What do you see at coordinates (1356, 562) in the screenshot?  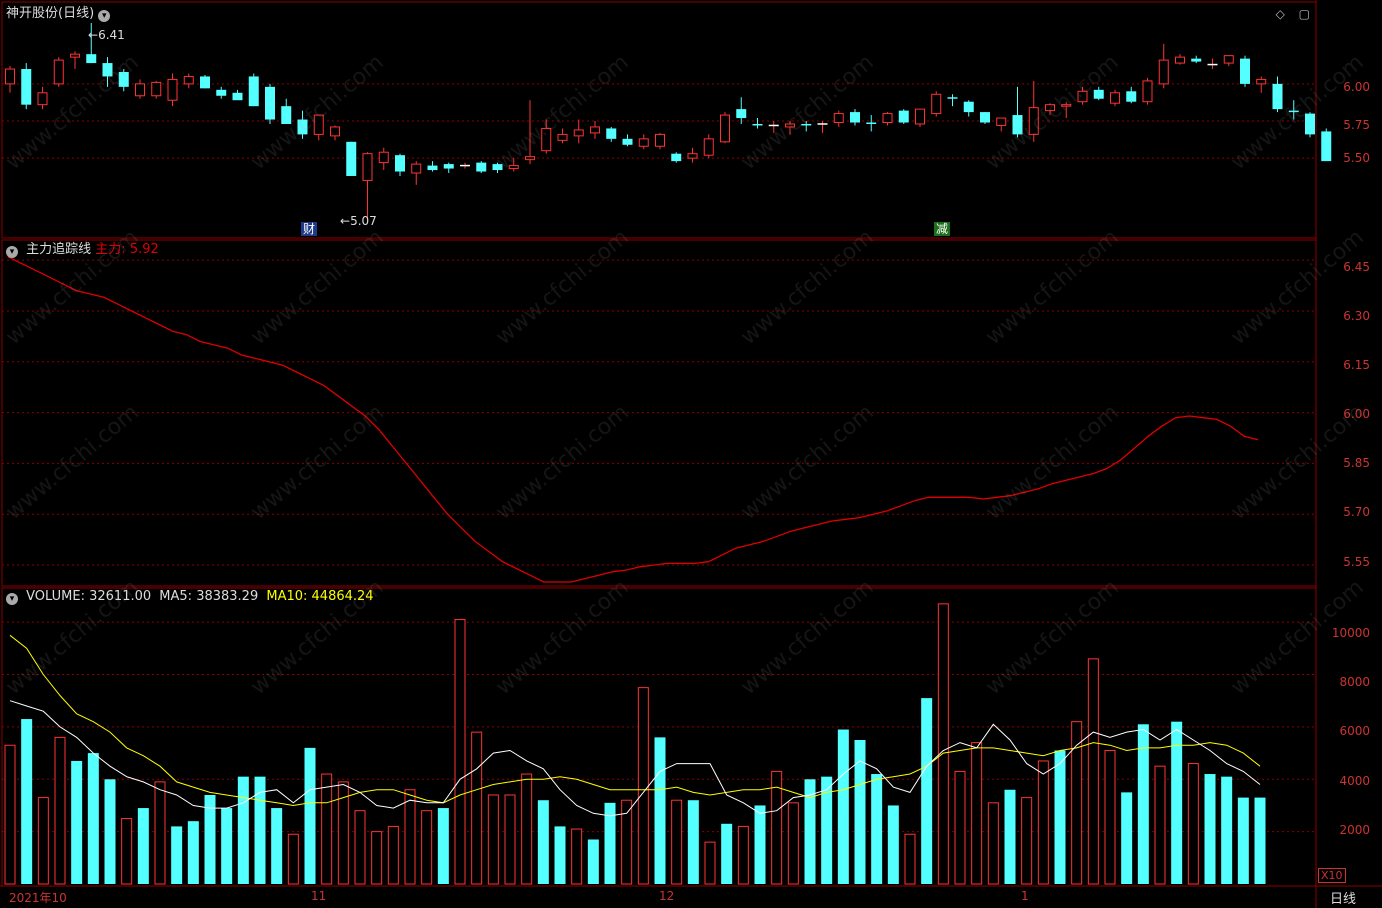 I see `indicator-tick: 5.55` at bounding box center [1356, 562].